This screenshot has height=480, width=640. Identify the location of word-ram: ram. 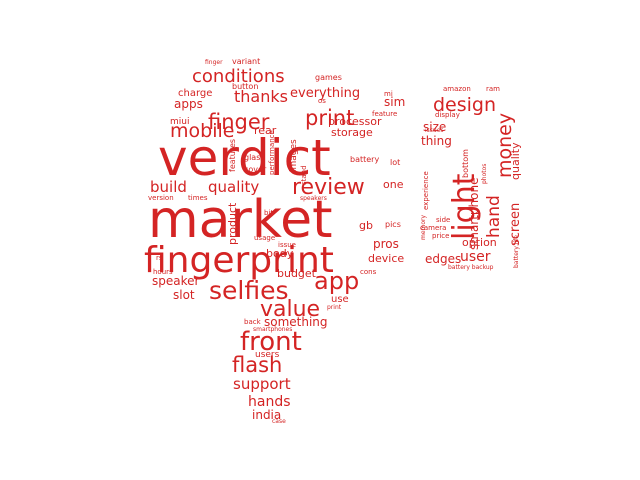
(493, 89).